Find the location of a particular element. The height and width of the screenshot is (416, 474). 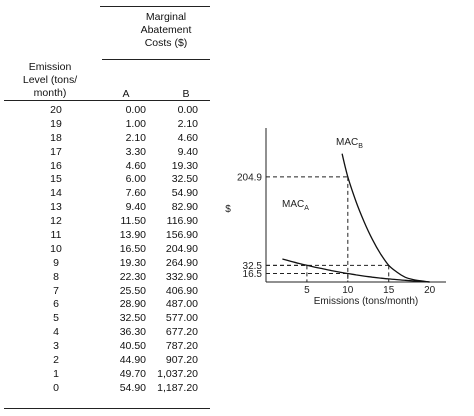

emission-level-cell: 12 is located at coordinates (56, 221).